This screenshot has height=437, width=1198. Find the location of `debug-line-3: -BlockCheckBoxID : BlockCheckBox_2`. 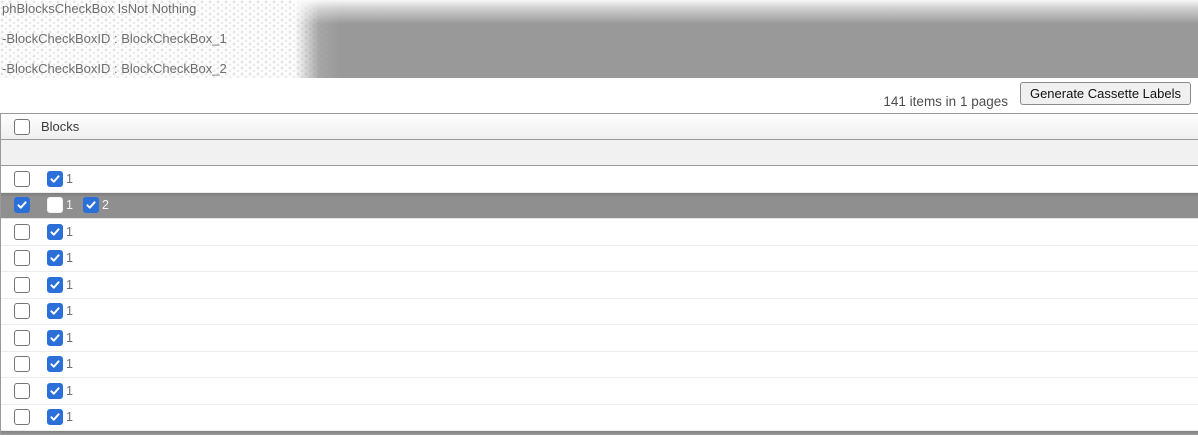

debug-line-3: -BlockCheckBoxID : BlockCheckBox_2 is located at coordinates (114, 68).